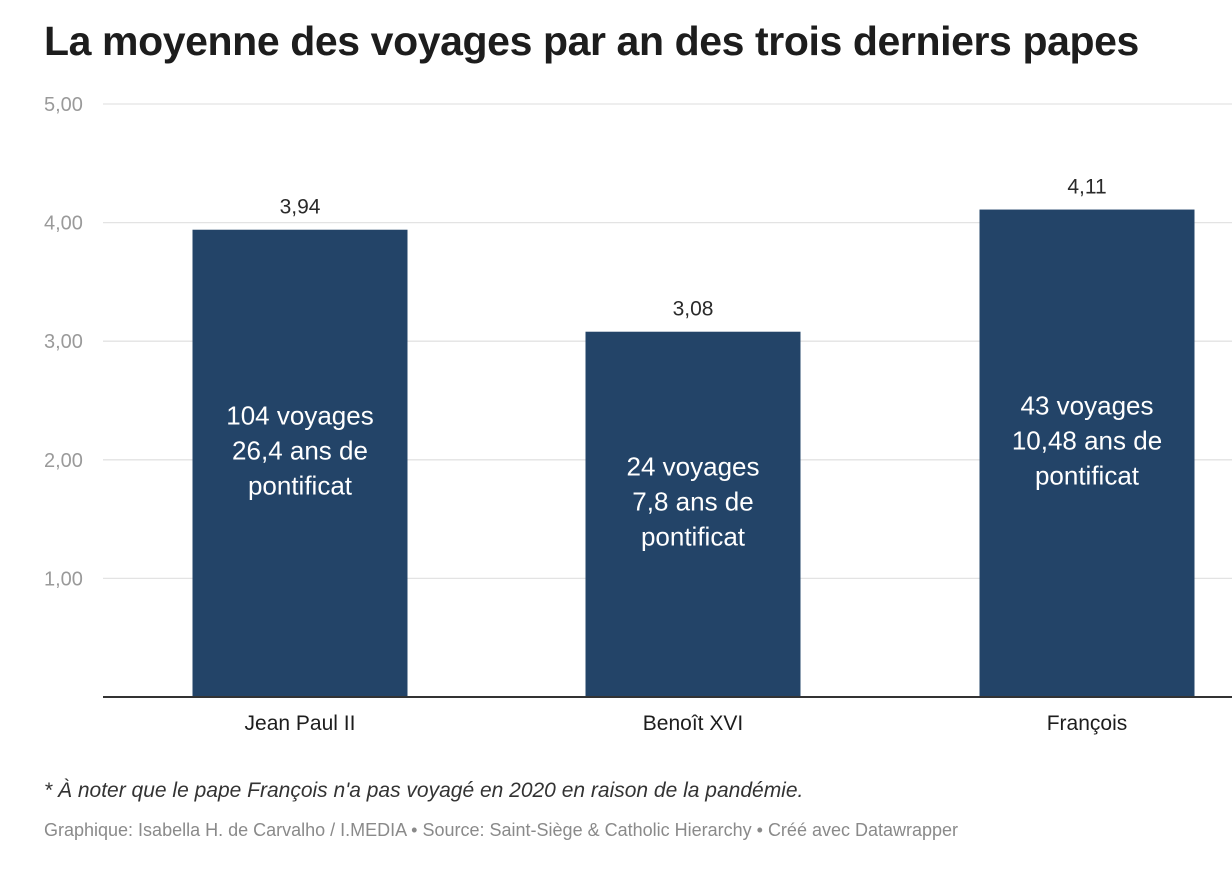 The height and width of the screenshot is (878, 1232). Describe the element at coordinates (693, 466) in the screenshot. I see `bar-annotation: 24 voyages` at that location.